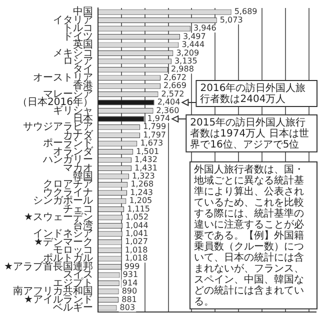 This screenshot has width=320, height=320. Describe the element at coordinates (231, 19) in the screenshot. I see `data-label: 5,073` at that location.